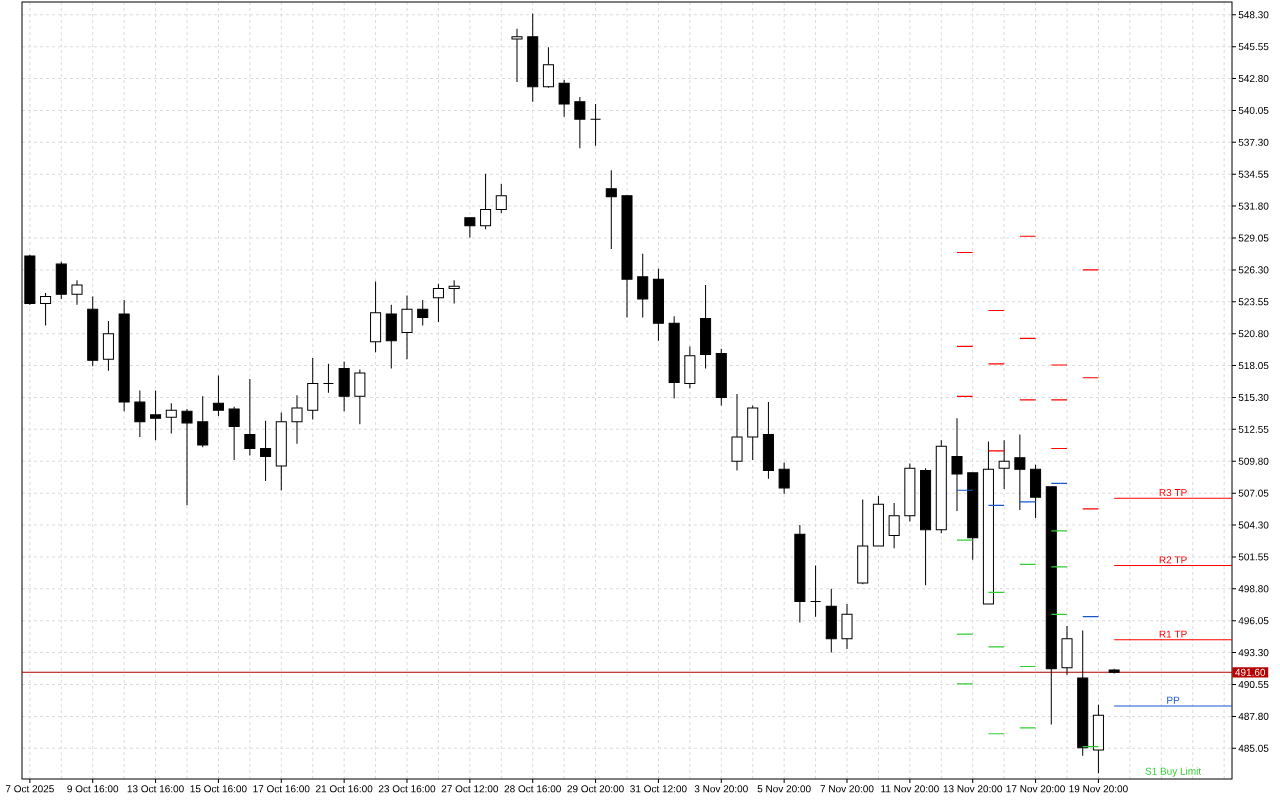  What do you see at coordinates (1173, 700) in the screenshot?
I see `ref-line-label: PP` at bounding box center [1173, 700].